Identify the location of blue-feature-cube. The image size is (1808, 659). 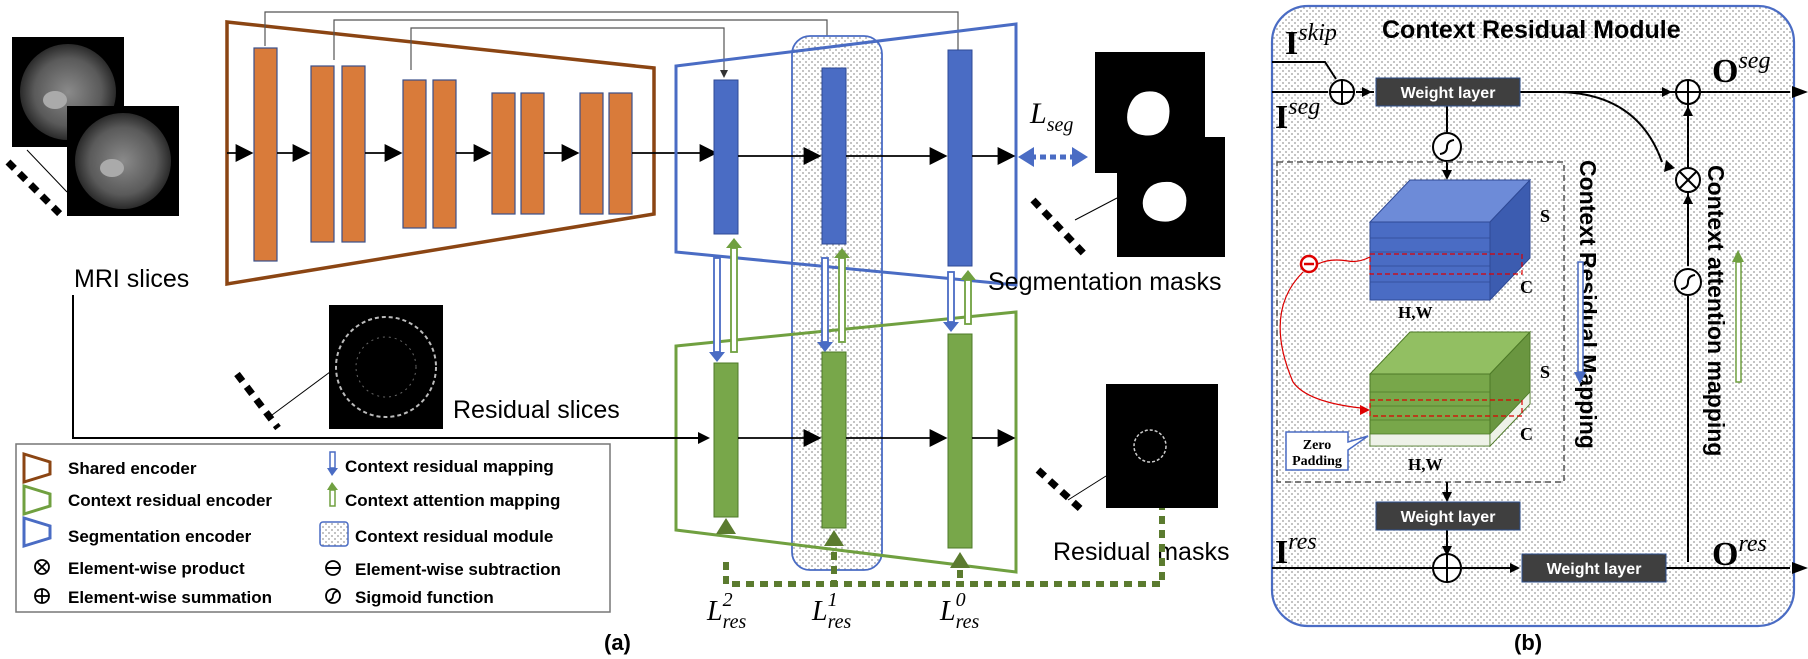
(1450, 240).